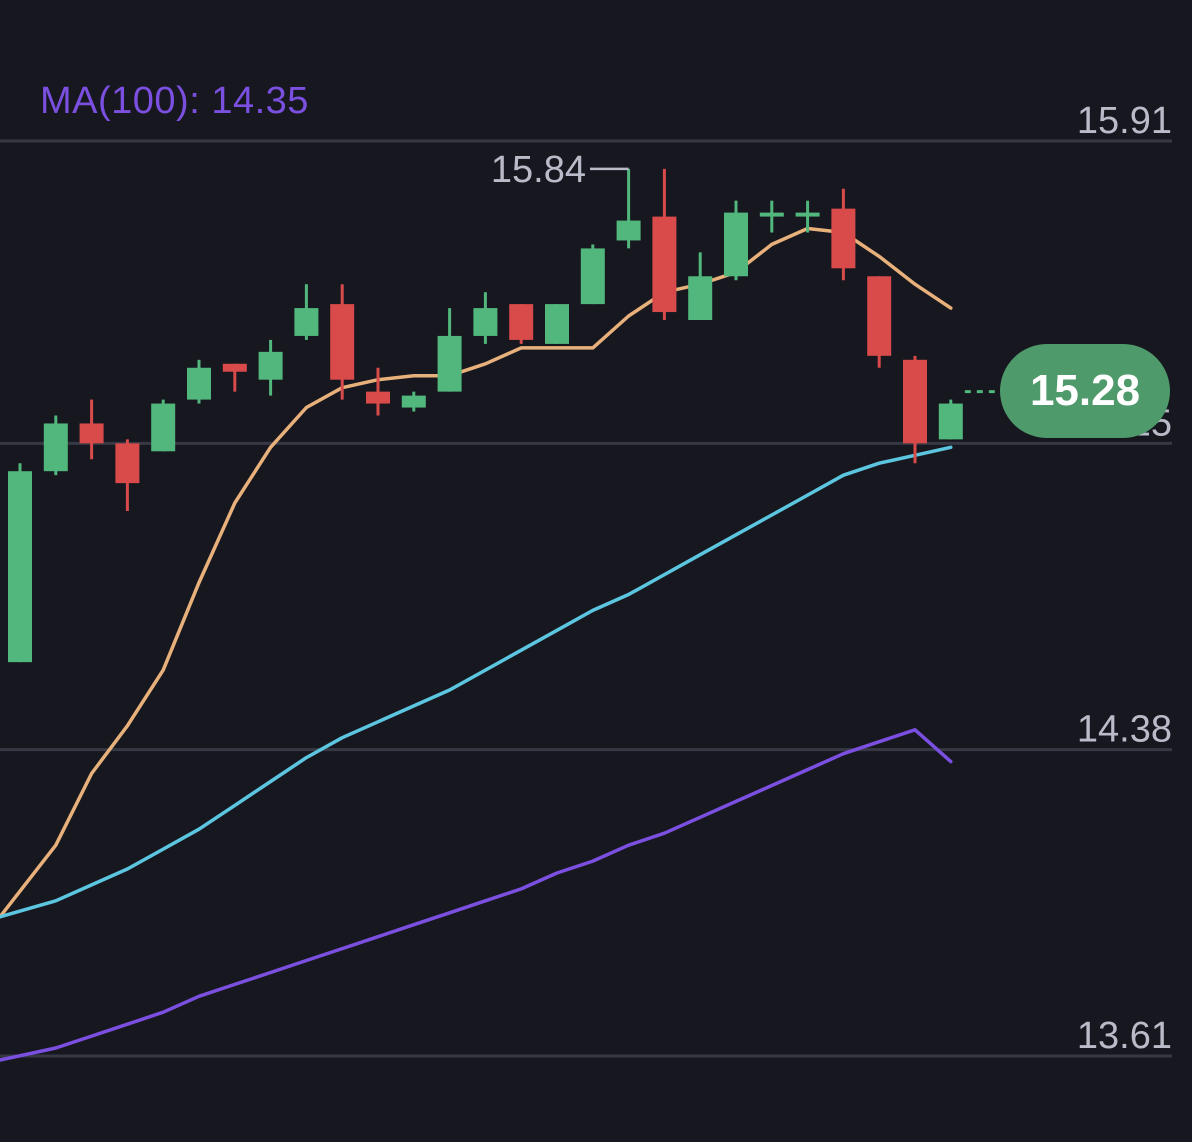 This screenshot has height=1142, width=1192. What do you see at coordinates (174, 101) in the screenshot?
I see `ma100-legend: MA(100): 14.35` at bounding box center [174, 101].